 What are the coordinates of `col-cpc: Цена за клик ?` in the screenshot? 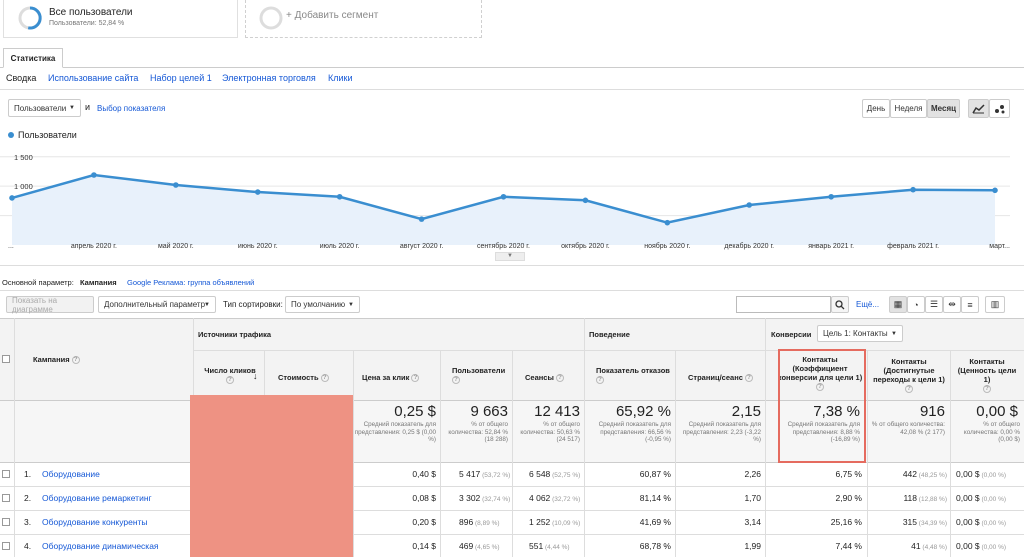 It's located at (391, 378).